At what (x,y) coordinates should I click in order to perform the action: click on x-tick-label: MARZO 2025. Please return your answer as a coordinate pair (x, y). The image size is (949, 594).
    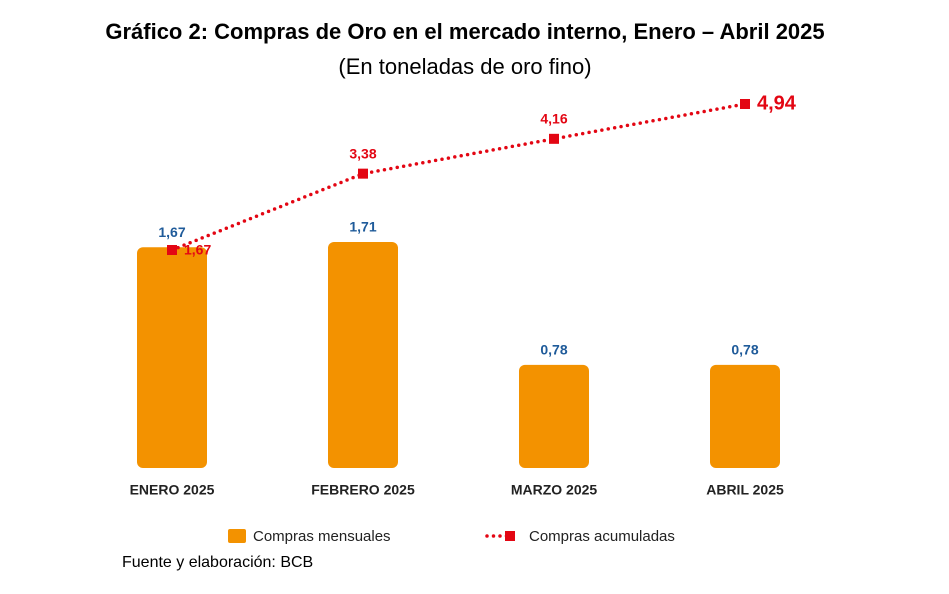
    Looking at the image, I should click on (554, 490).